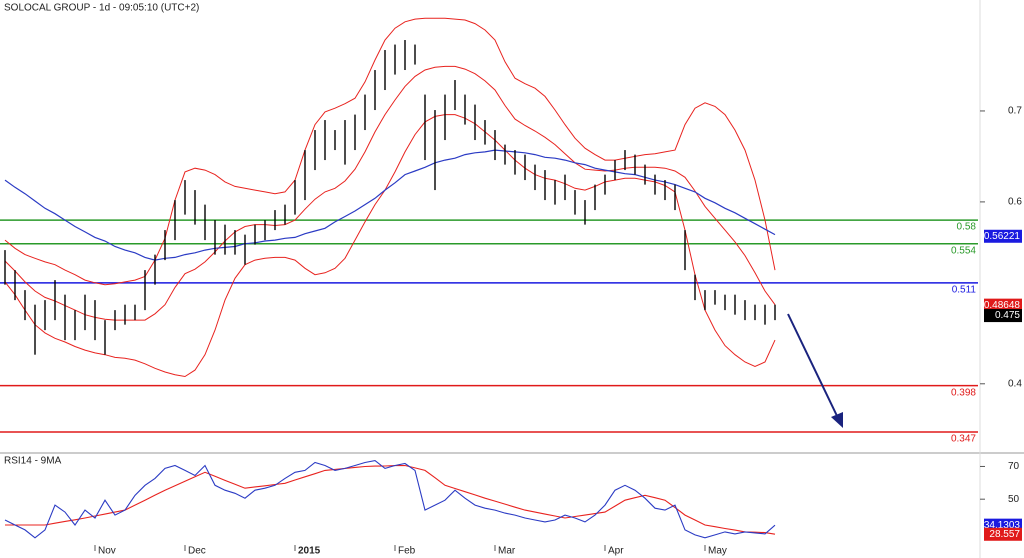 The height and width of the screenshot is (558, 1024). Describe the element at coordinates (107, 551) in the screenshot. I see `x-tick-label: Nov` at that location.